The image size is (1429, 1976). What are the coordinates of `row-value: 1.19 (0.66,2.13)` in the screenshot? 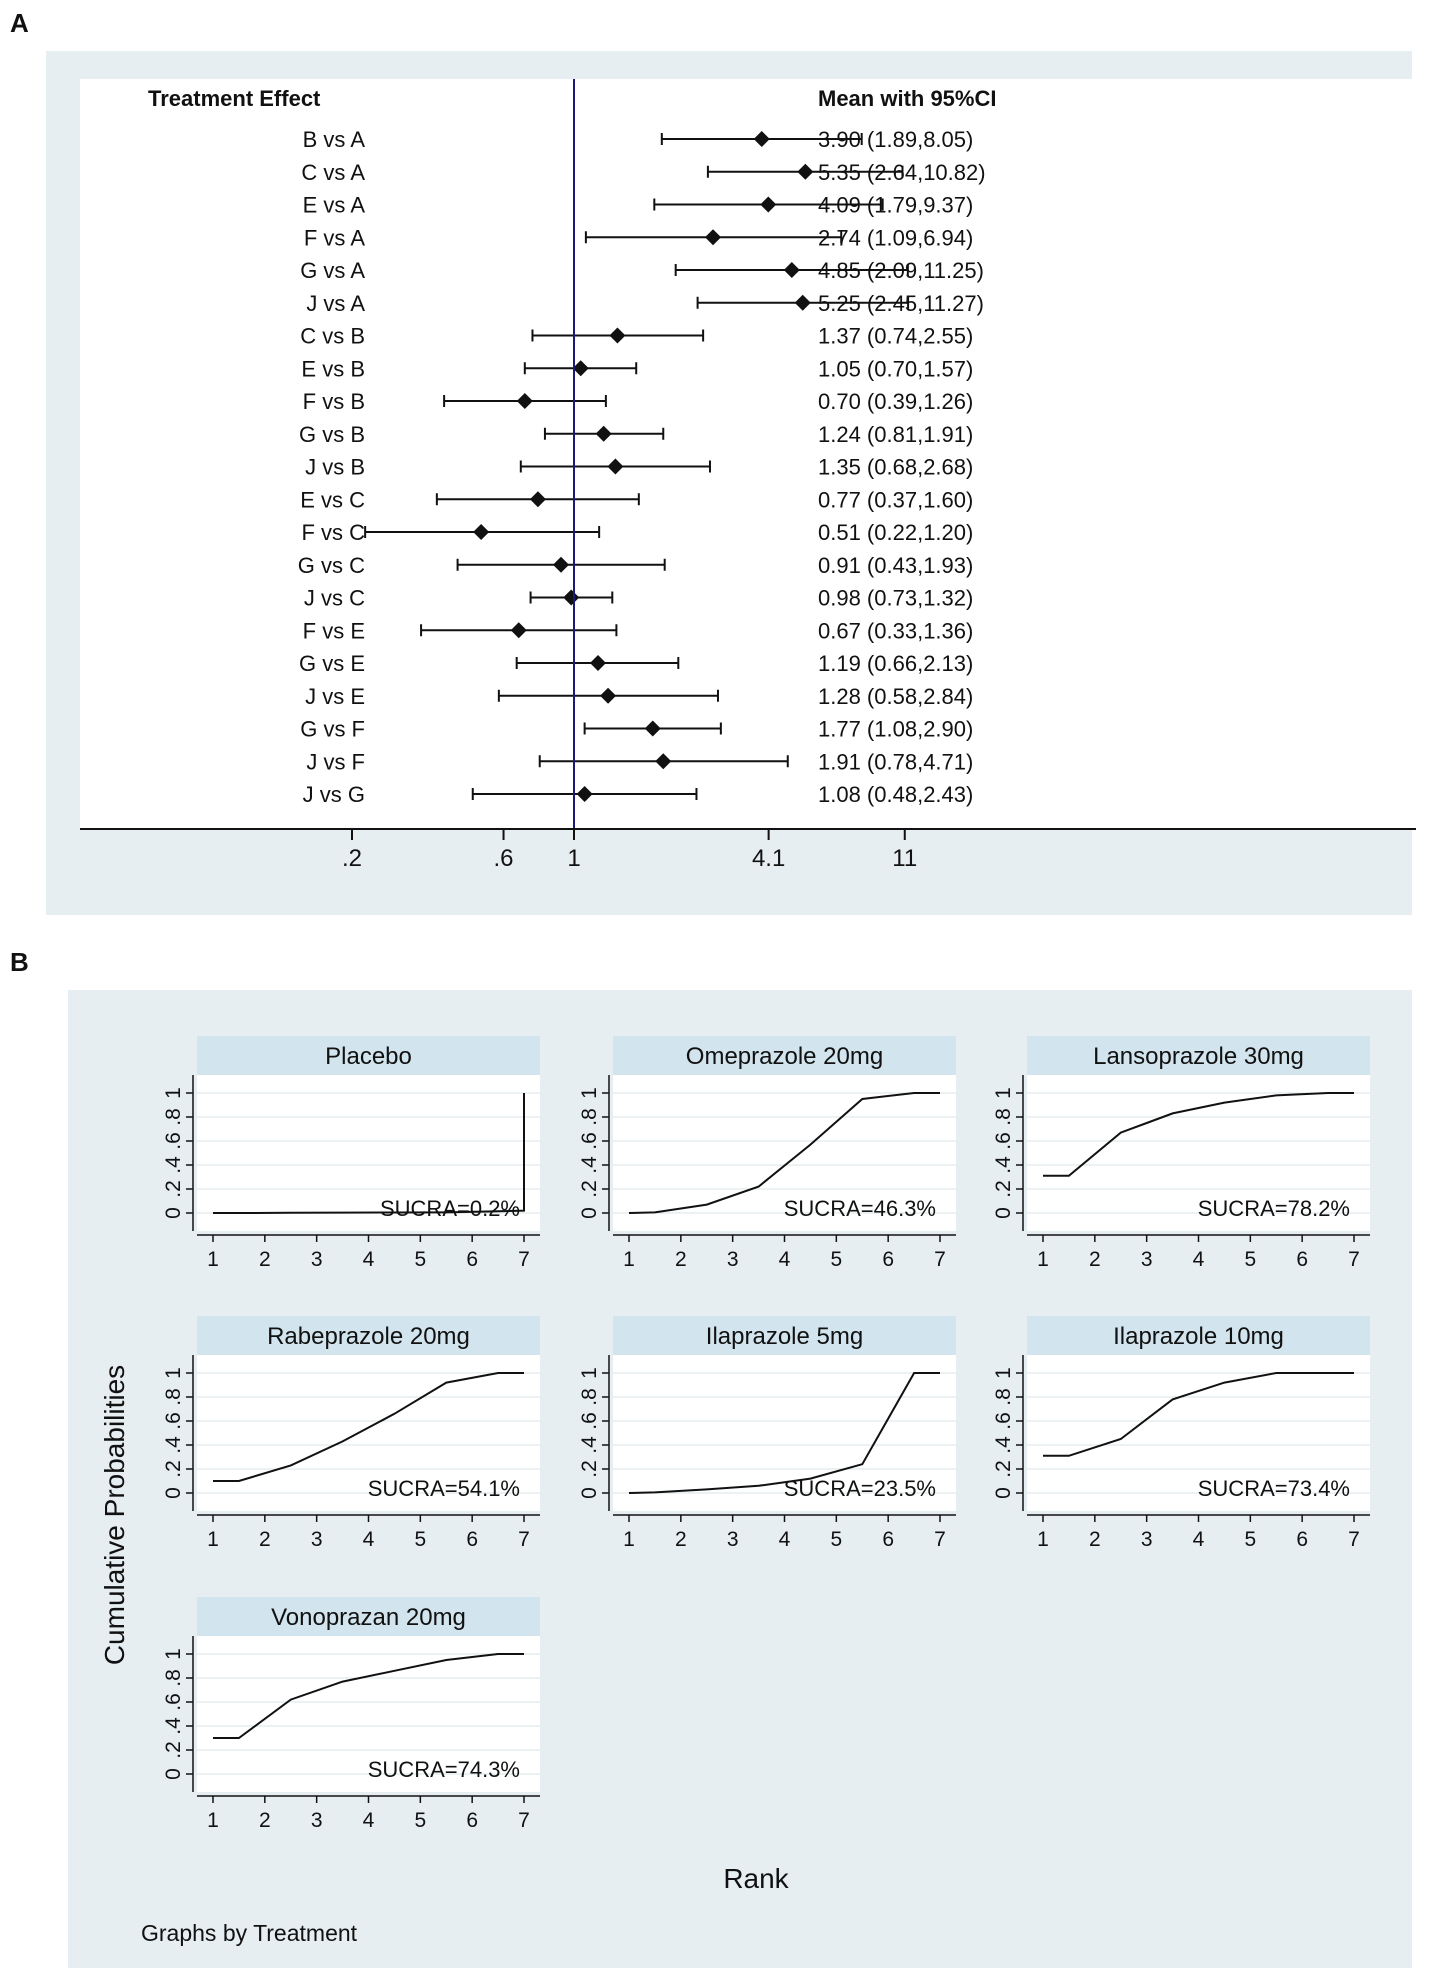 It's located at (895, 663).